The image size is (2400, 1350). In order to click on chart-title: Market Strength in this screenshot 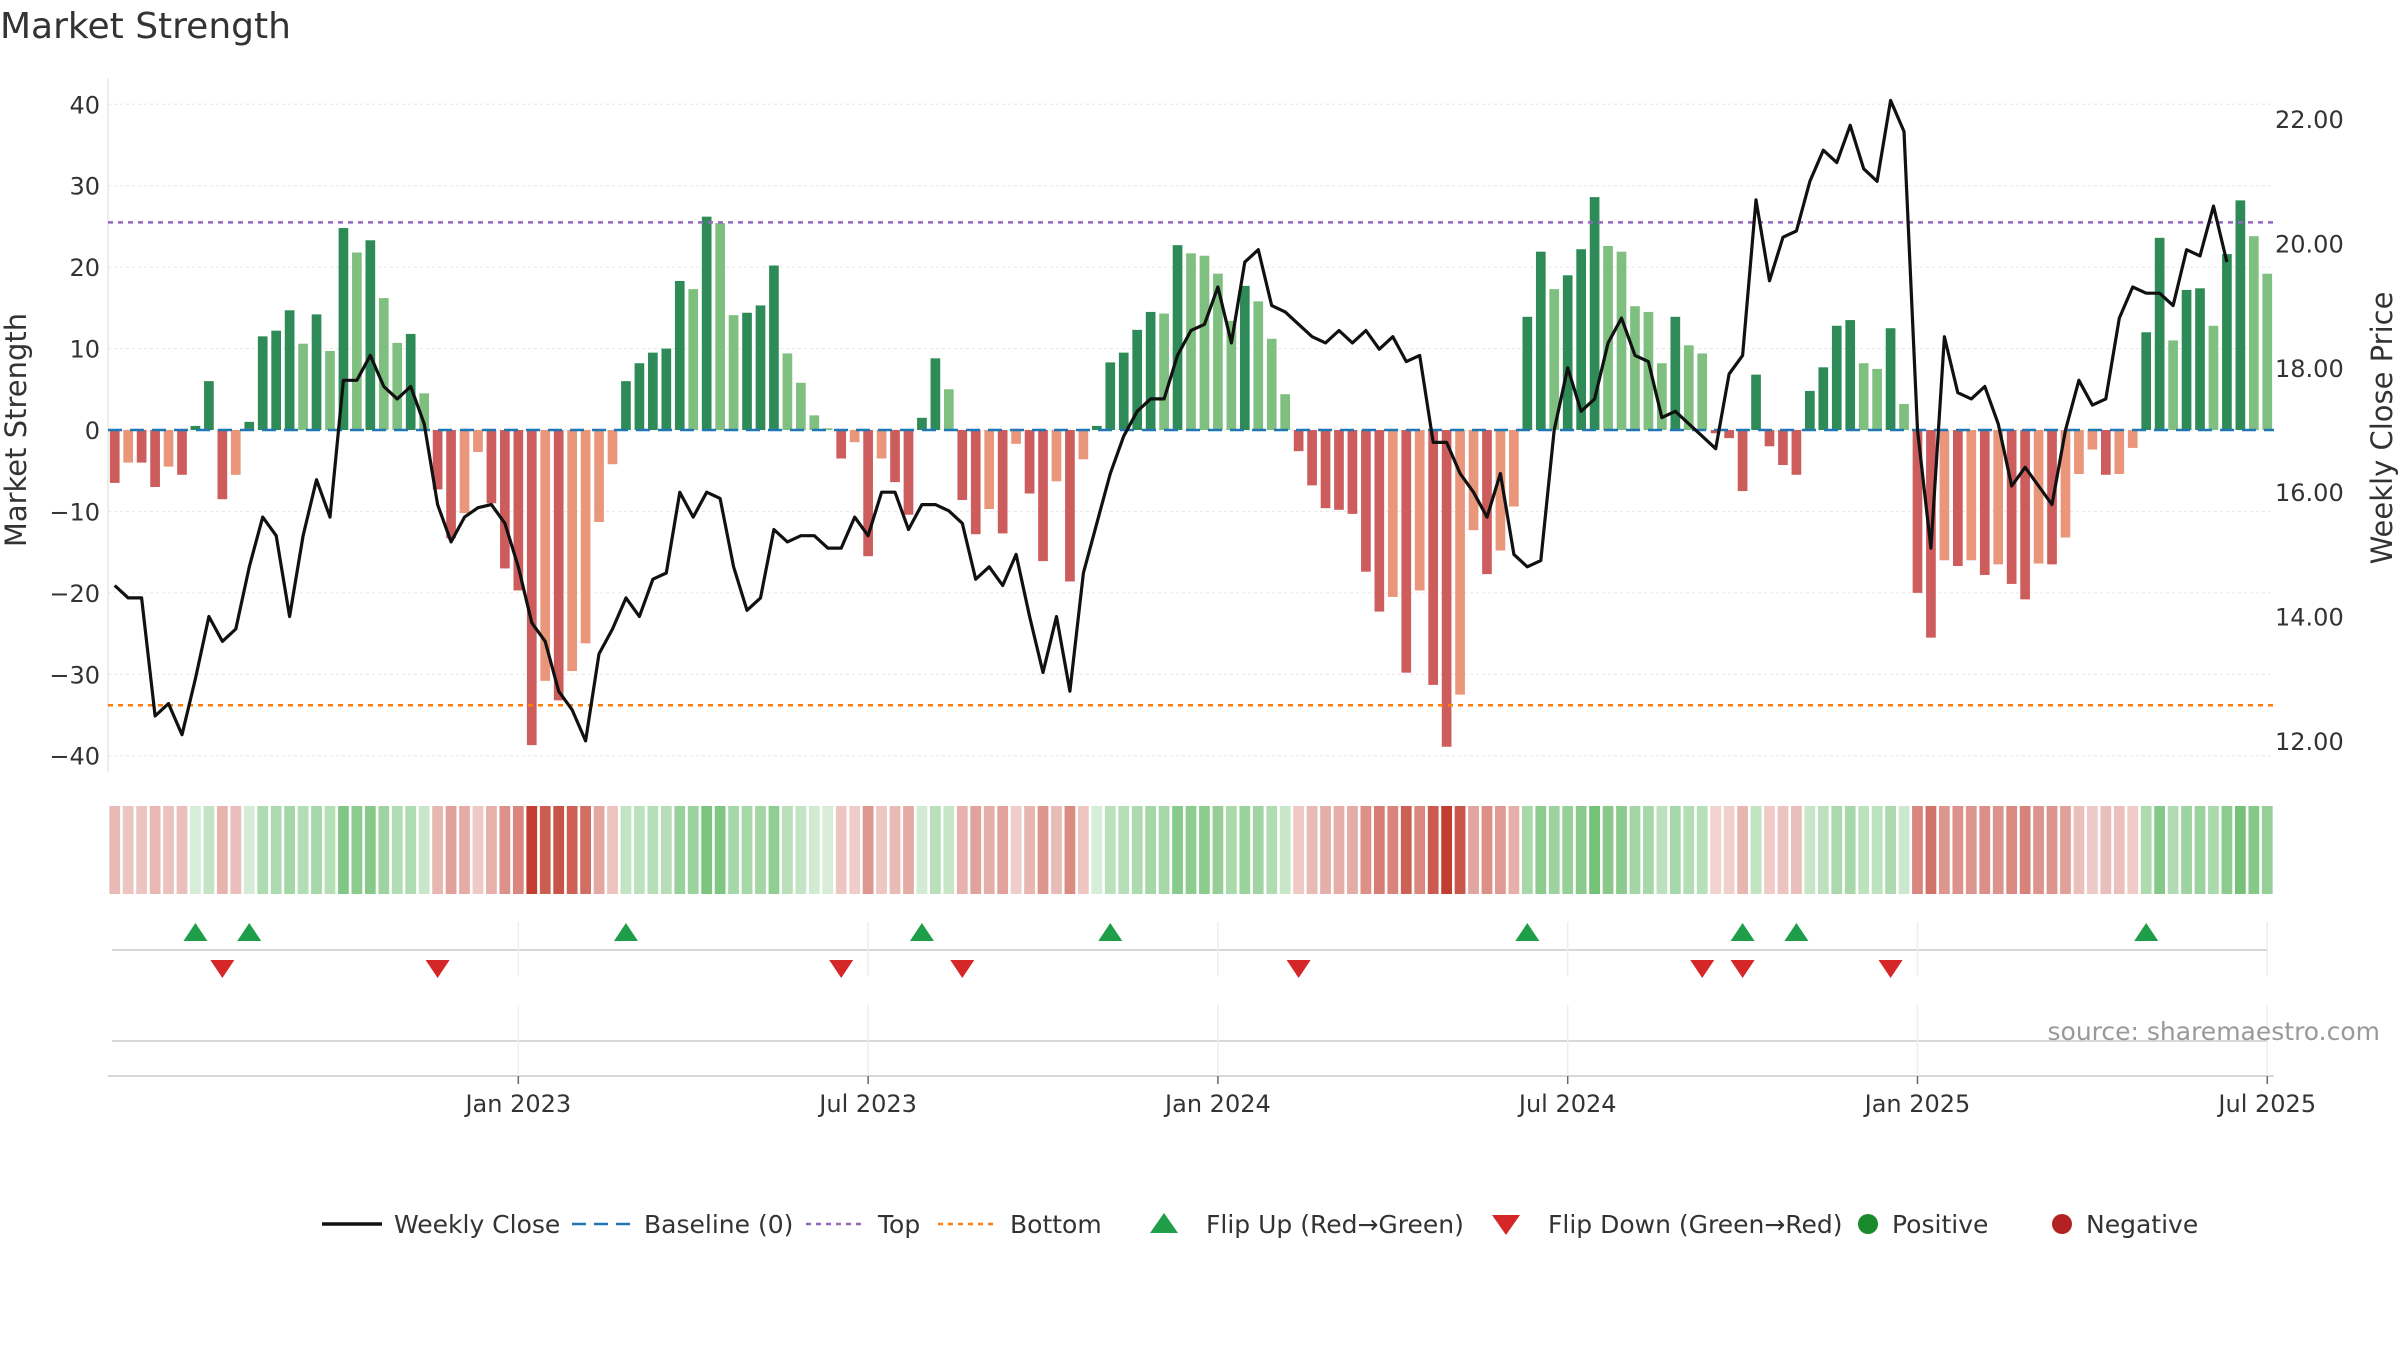, I will do `click(145, 26)`.